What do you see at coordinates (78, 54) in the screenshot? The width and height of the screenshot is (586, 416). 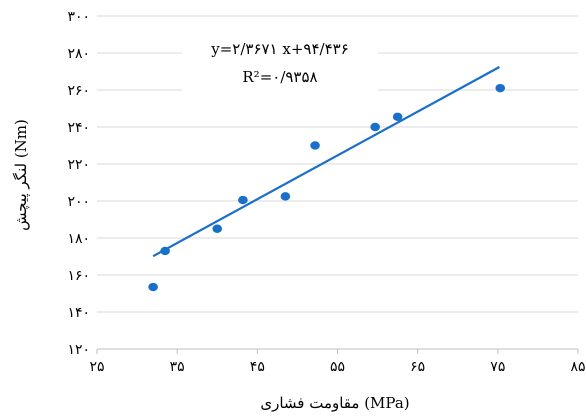 I see `y-tick-label: ۲۸۰` at bounding box center [78, 54].